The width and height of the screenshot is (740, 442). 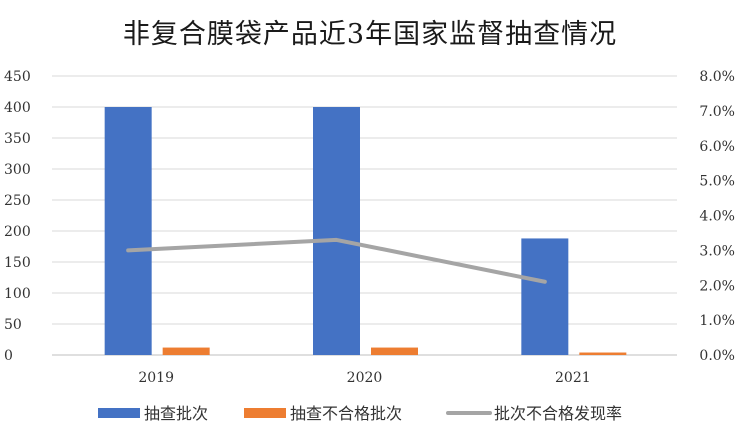 I want to click on y-right-tick-label: 1.0%, so click(x=717, y=321).